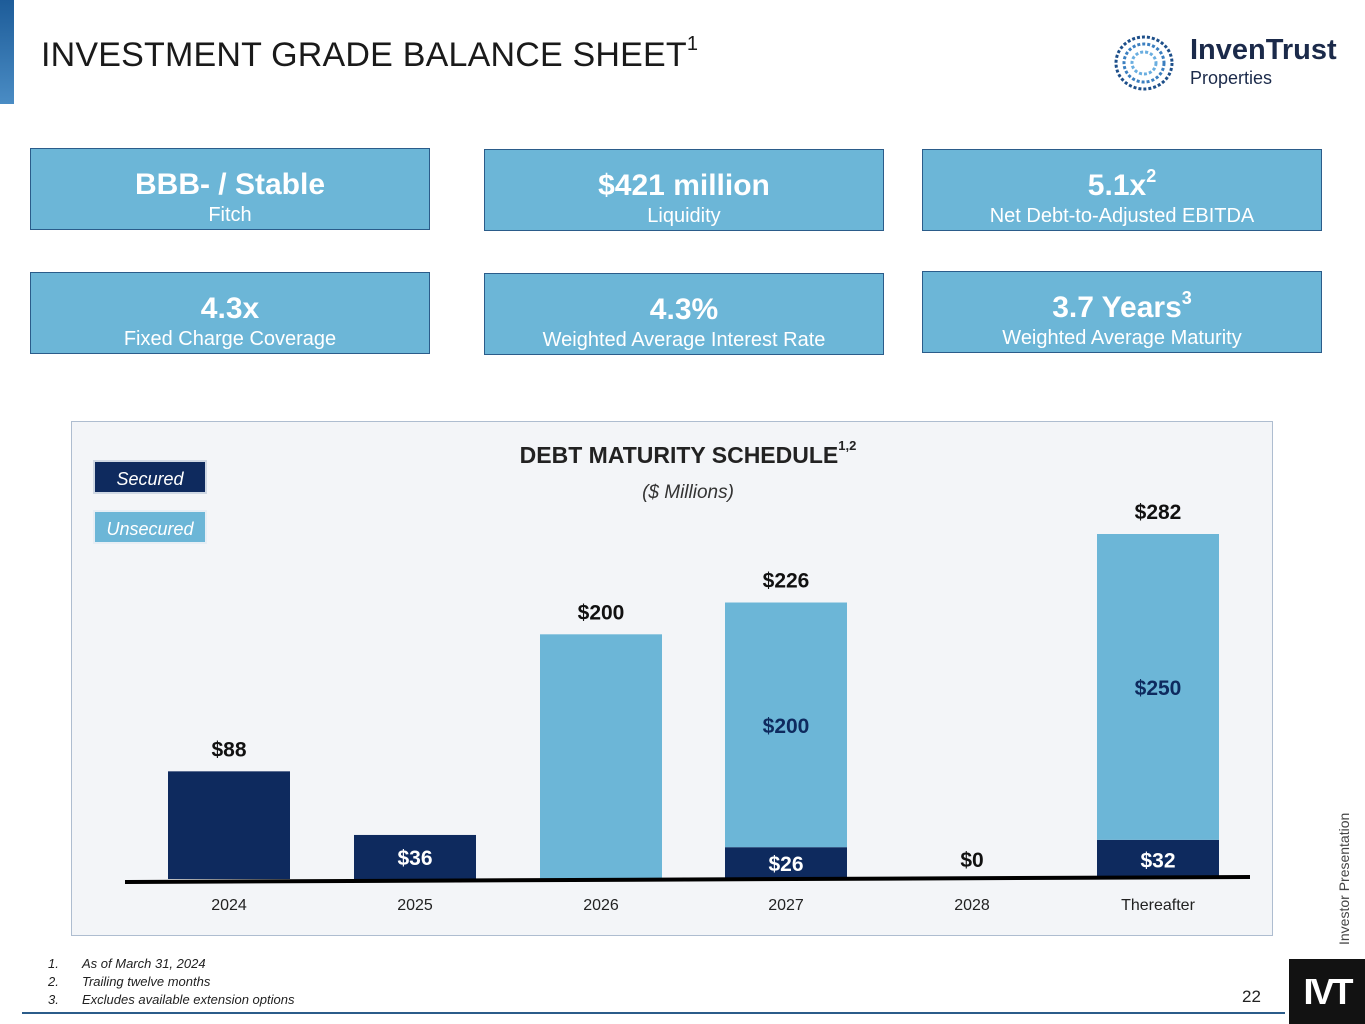 The width and height of the screenshot is (1365, 1024). Describe the element at coordinates (786, 581) in the screenshot. I see `total-label: $226` at that location.